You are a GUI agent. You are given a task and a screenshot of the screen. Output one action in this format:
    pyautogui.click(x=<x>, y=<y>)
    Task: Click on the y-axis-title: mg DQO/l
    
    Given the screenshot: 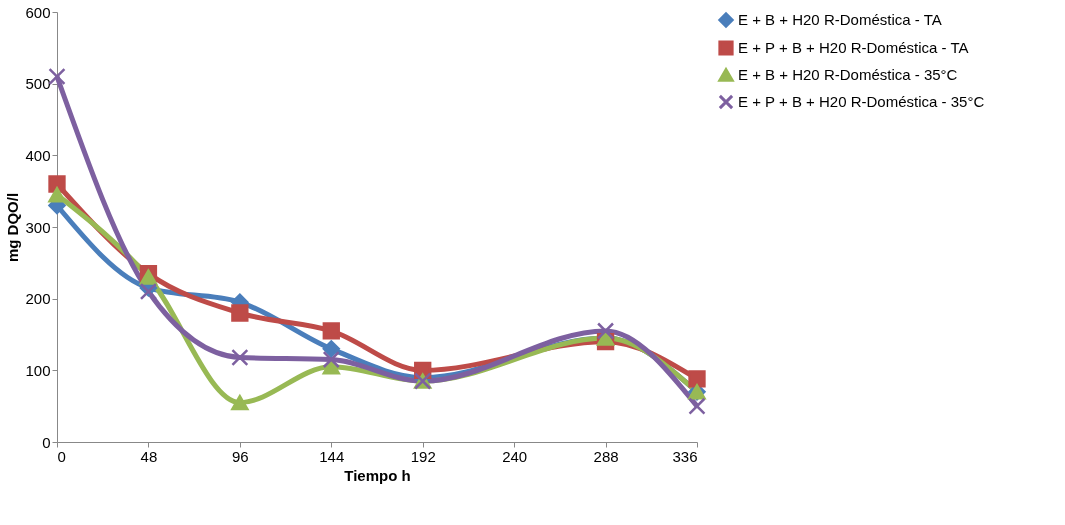 What is the action you would take?
    pyautogui.click(x=13, y=227)
    